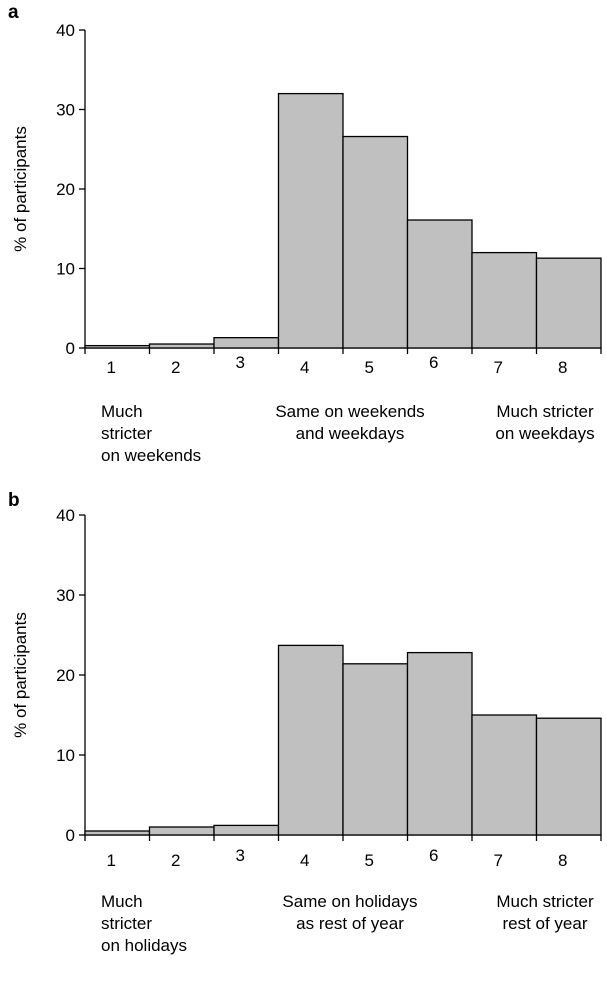 This screenshot has width=607, height=990. I want to click on annotation-left: on weekends, so click(151, 455).